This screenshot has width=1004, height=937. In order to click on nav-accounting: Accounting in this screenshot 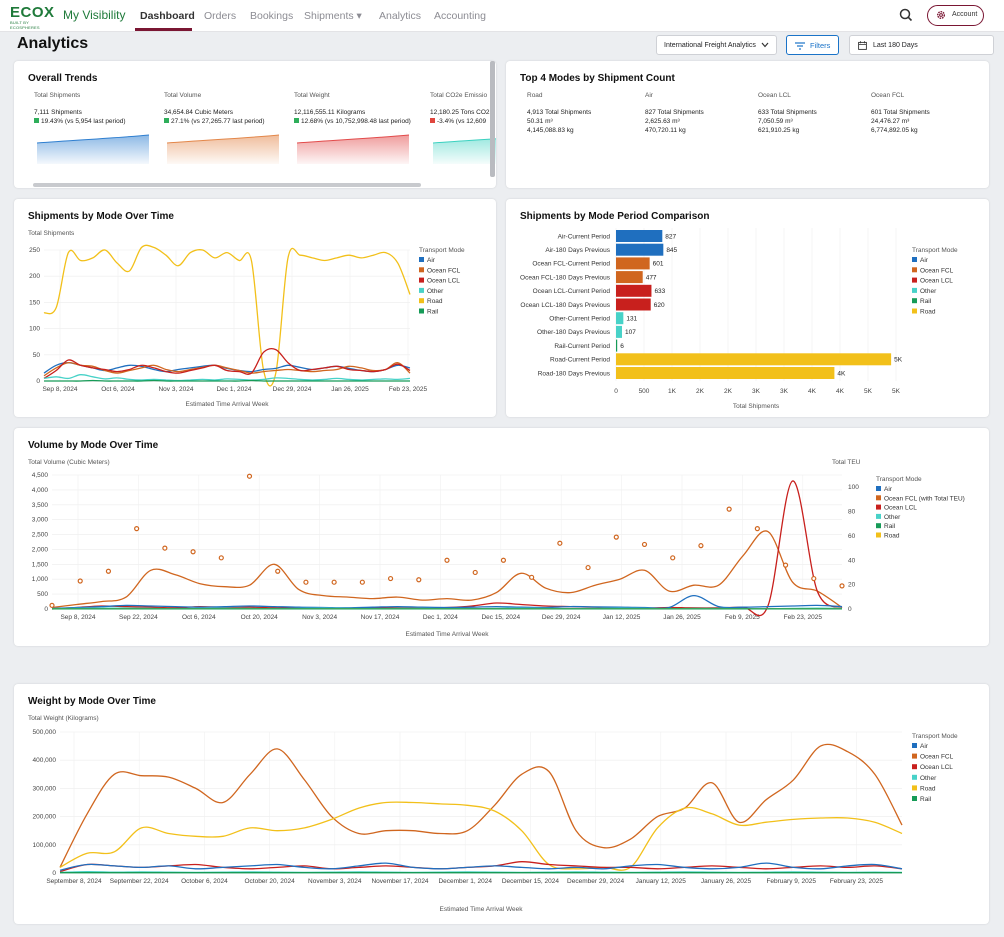, I will do `click(460, 16)`.